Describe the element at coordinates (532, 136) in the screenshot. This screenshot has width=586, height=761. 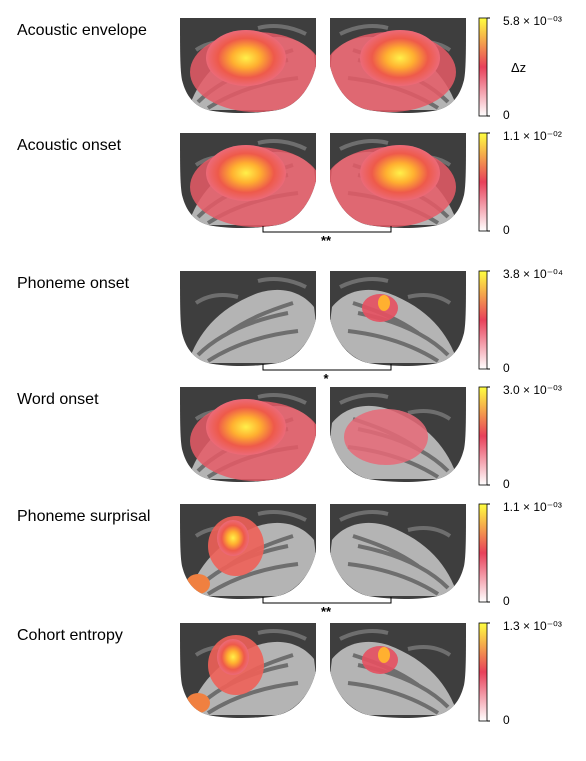
I see `colorbar-max-label: 1.1 × 10⁻⁰²` at that location.